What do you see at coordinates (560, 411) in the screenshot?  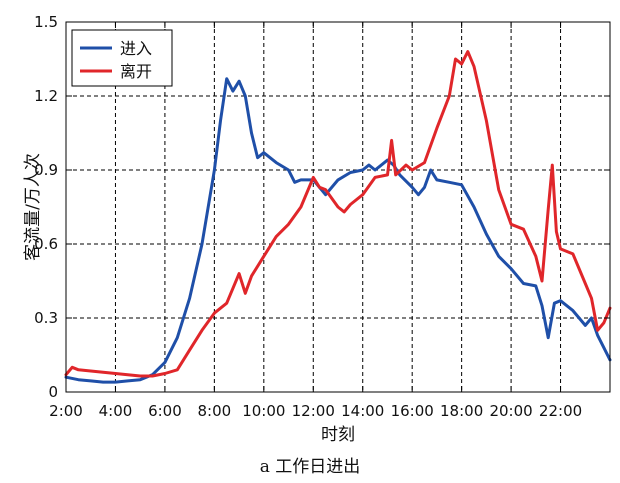 I see `x-tick-label: 22:00` at bounding box center [560, 411].